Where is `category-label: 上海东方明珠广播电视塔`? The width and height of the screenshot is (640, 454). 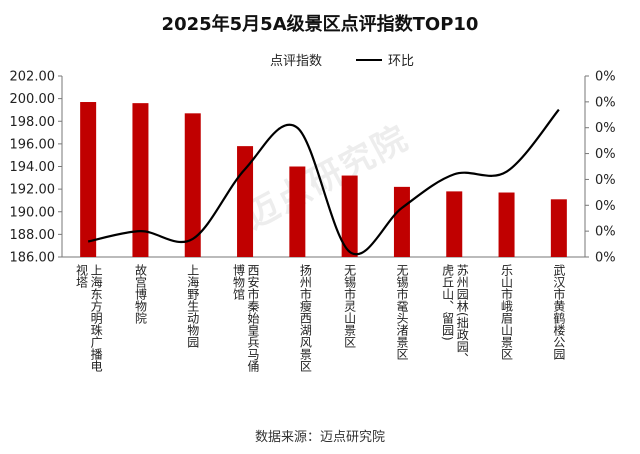
category-label: 上海东方明珠广播电视塔 is located at coordinates (89, 318).